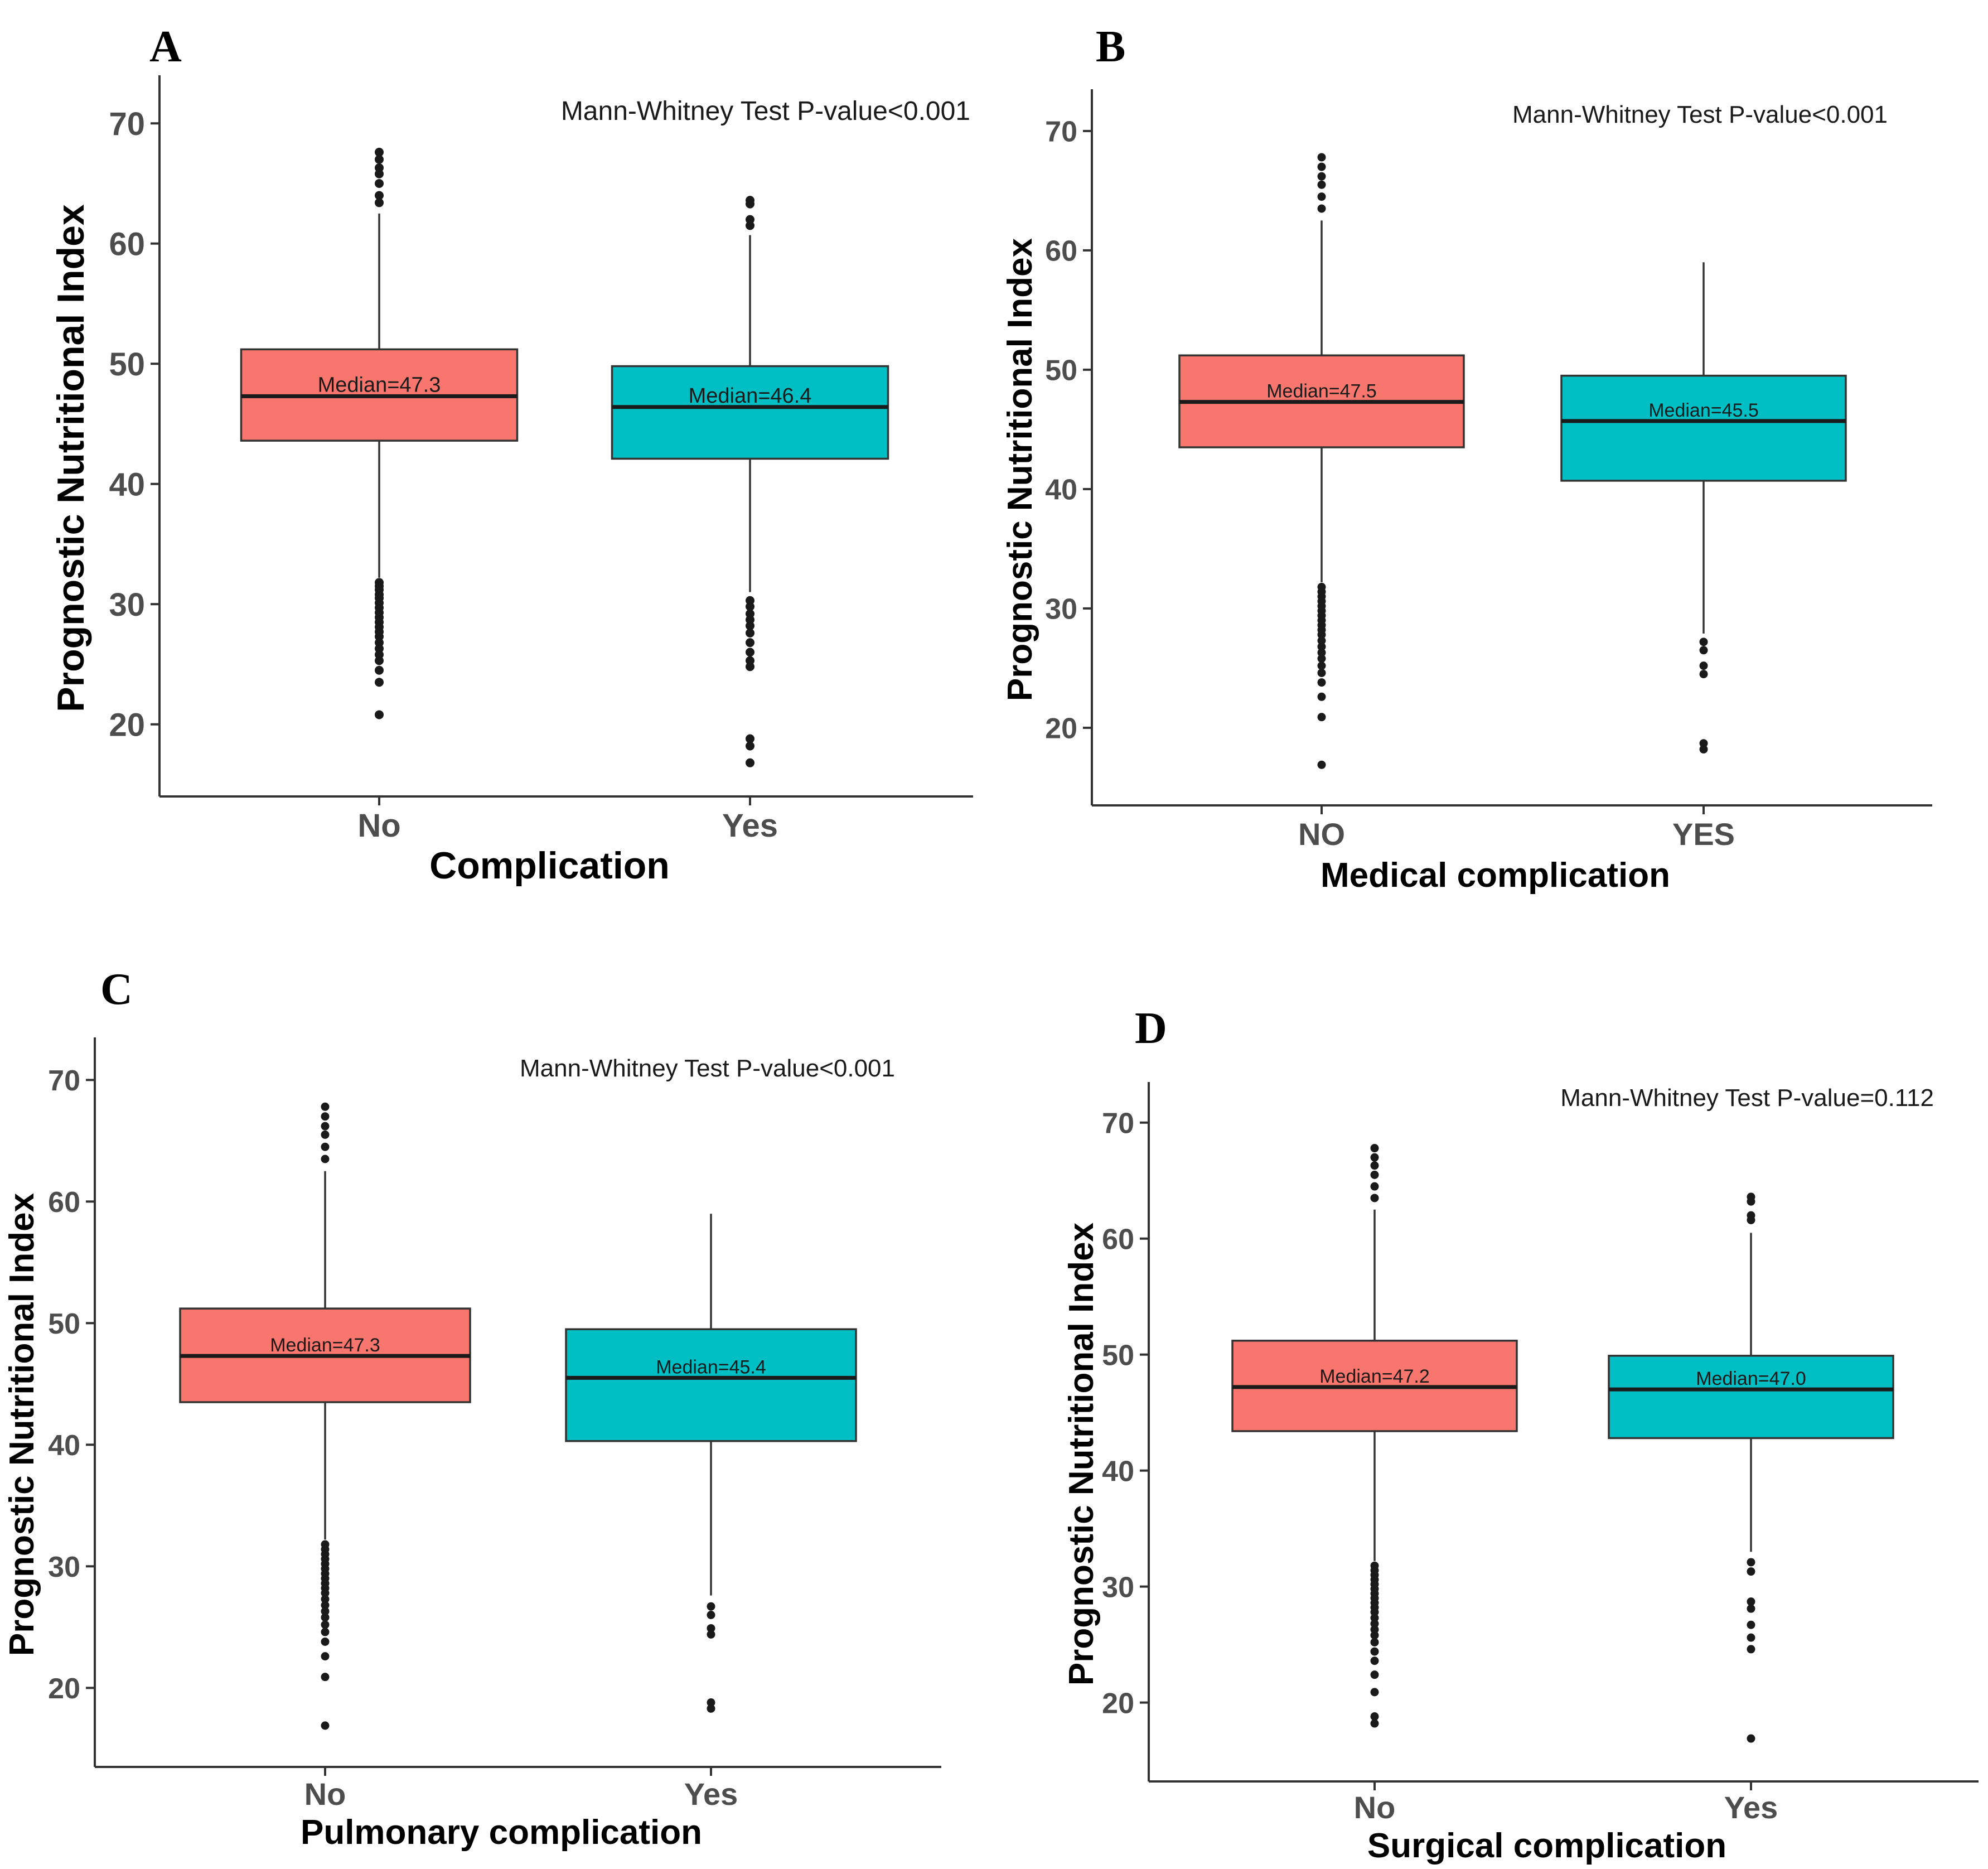 The width and height of the screenshot is (1988, 1869). Describe the element at coordinates (711, 1463) in the screenshot. I see `box-yes: Median=45.4` at that location.